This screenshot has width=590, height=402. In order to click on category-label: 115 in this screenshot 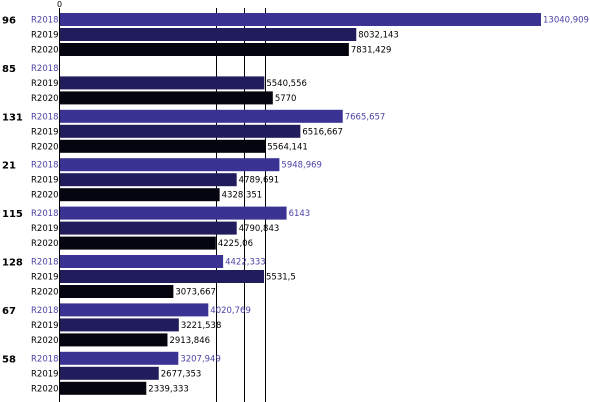, I will do `click(12, 214)`.